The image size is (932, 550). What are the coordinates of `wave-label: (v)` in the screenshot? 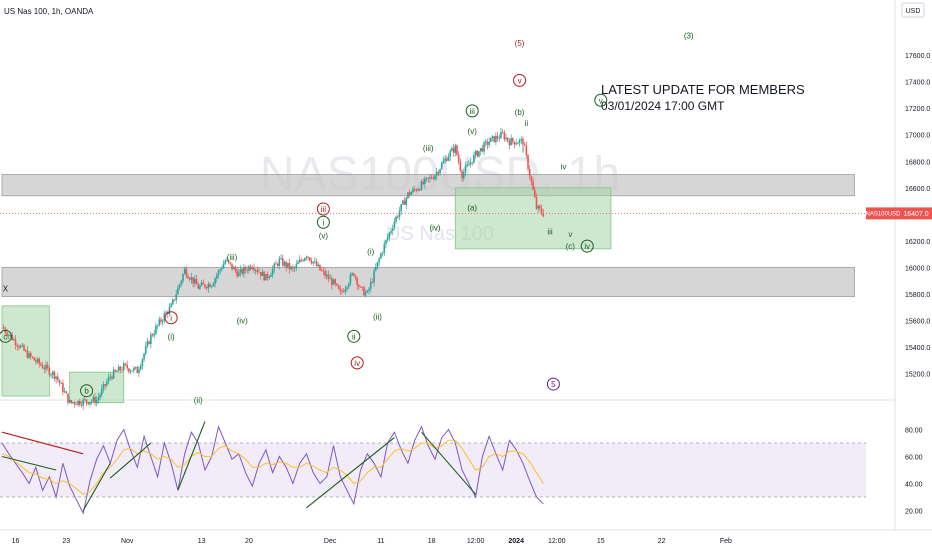 It's located at (473, 131).